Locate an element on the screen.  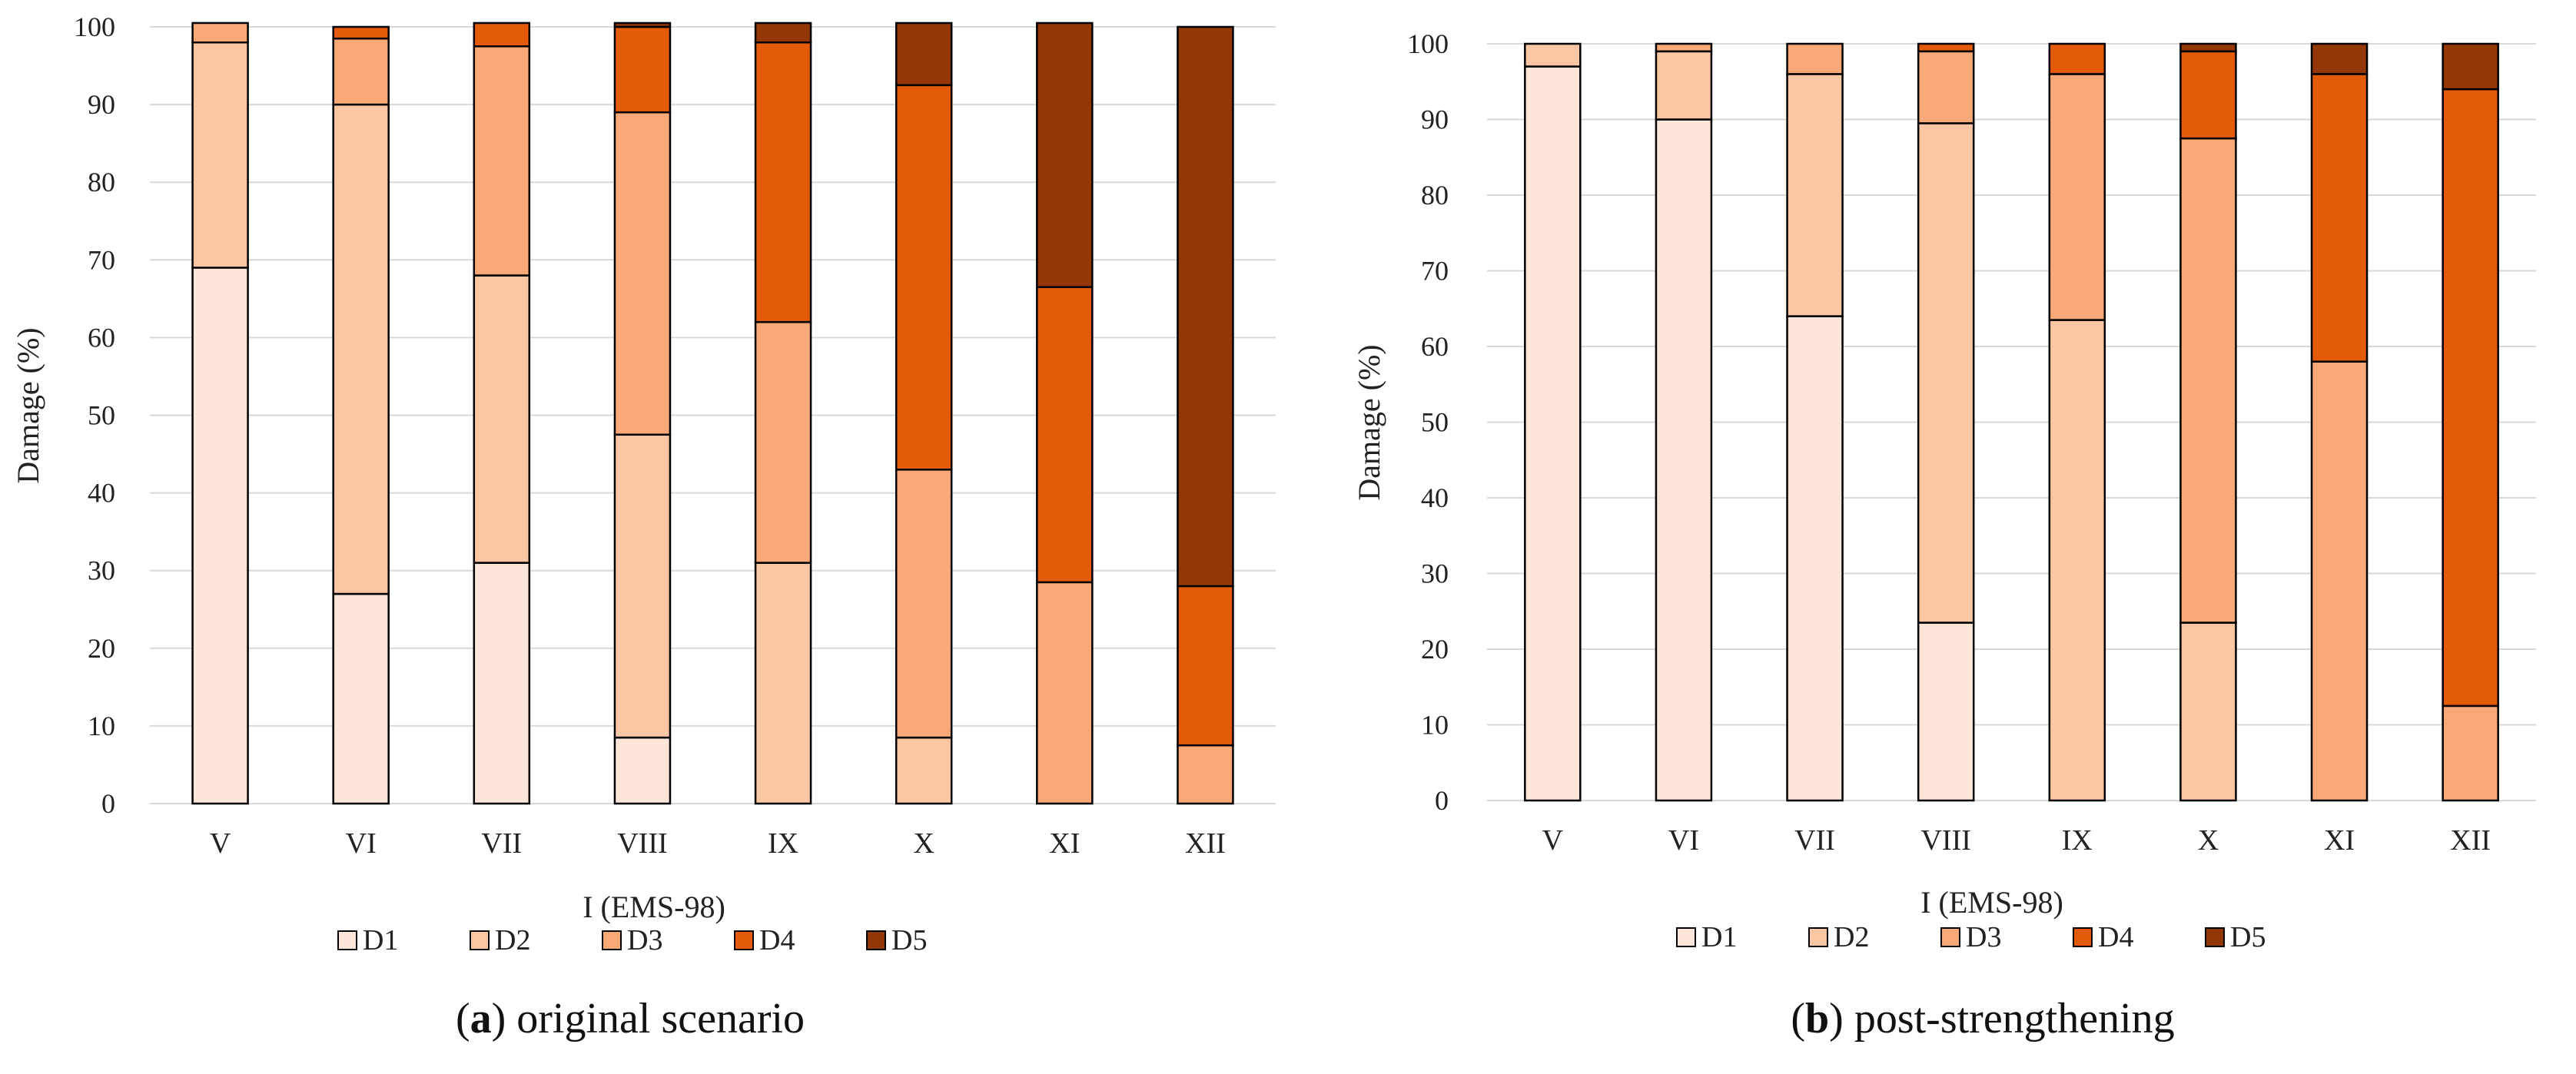
y-tick-label: 40 is located at coordinates (1435, 497).